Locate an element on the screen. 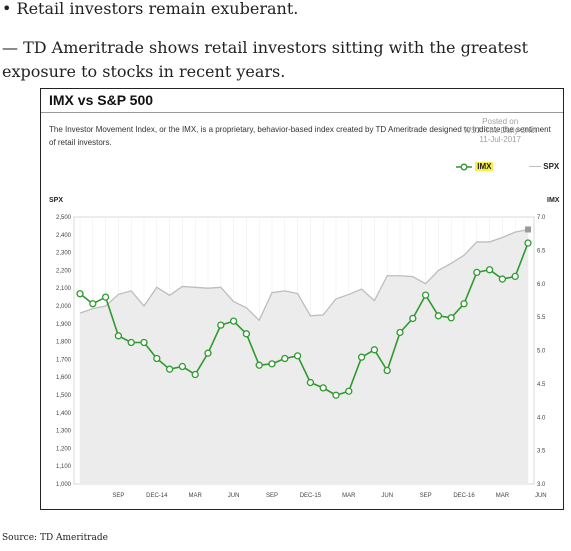 The width and height of the screenshot is (571, 551). left-tick-label: 1,200 is located at coordinates (64, 449).